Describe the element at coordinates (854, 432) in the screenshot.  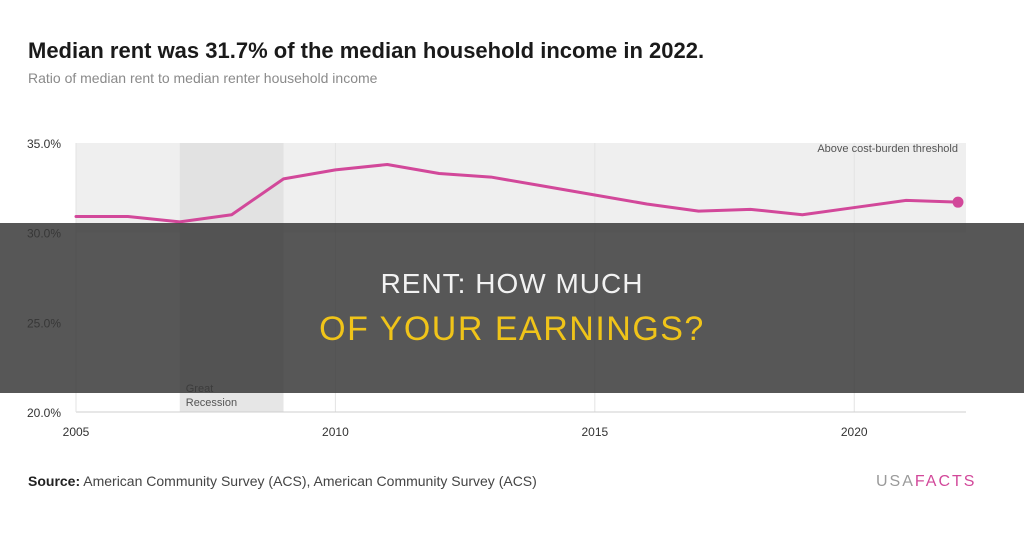
I see `x-tick-label: 2020` at that location.